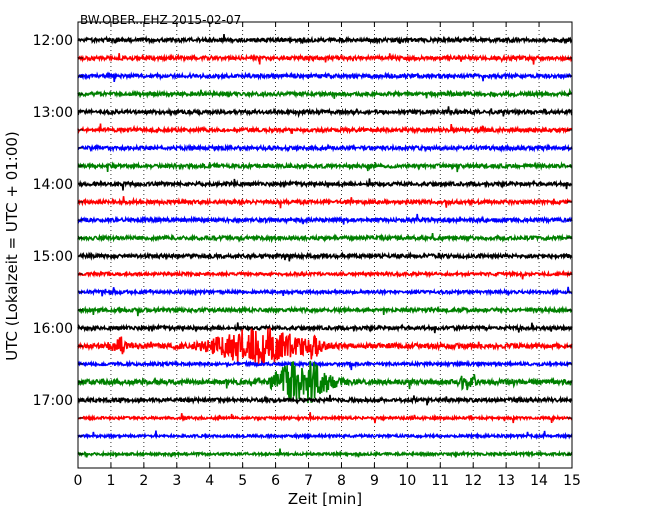  I want to click on x-tick-label: 11, so click(440, 481).